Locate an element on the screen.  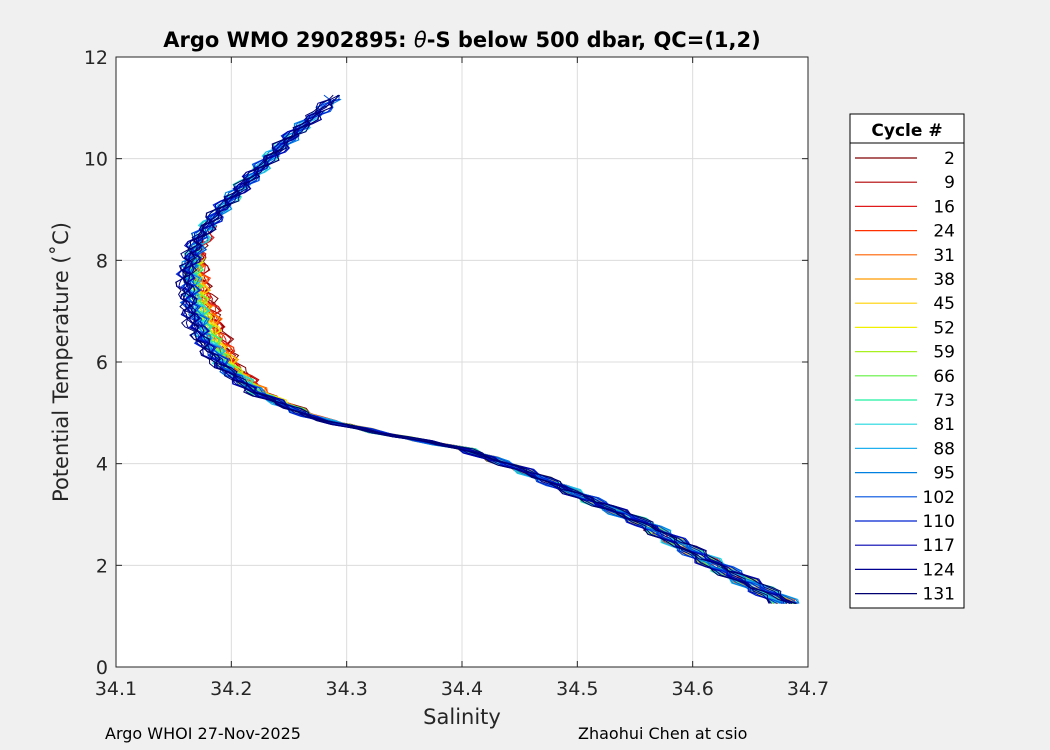
legend-label: 81 is located at coordinates (944, 425).